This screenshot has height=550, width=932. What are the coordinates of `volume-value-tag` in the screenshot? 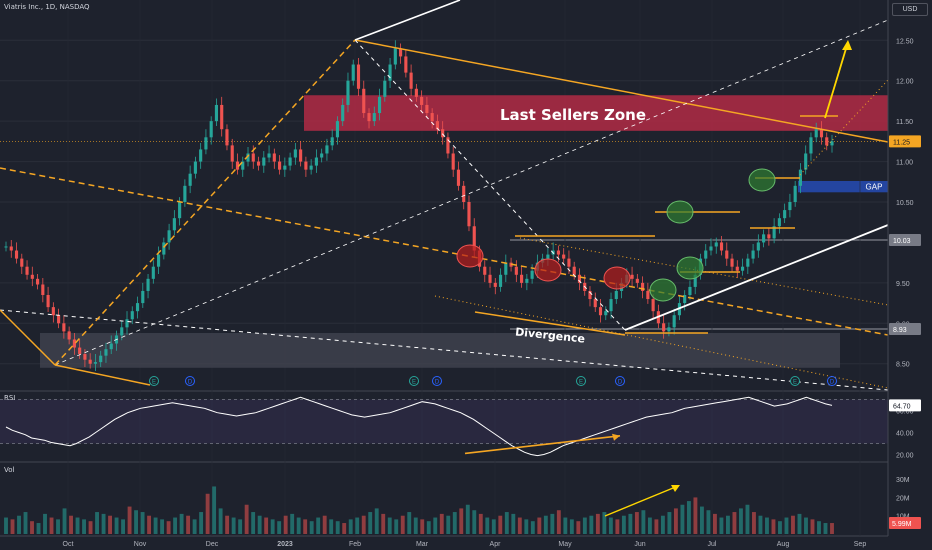 It's located at (905, 523).